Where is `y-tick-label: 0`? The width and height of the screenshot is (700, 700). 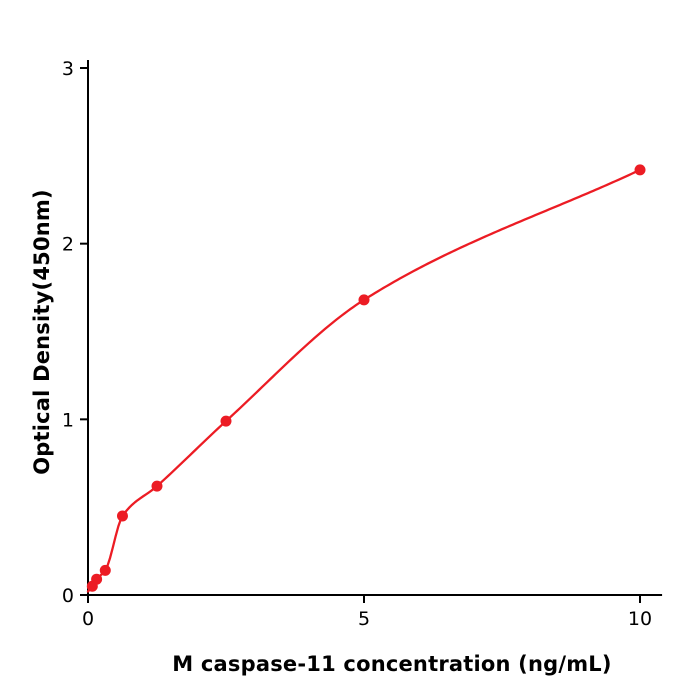 y-tick-label: 0 is located at coordinates (68, 596).